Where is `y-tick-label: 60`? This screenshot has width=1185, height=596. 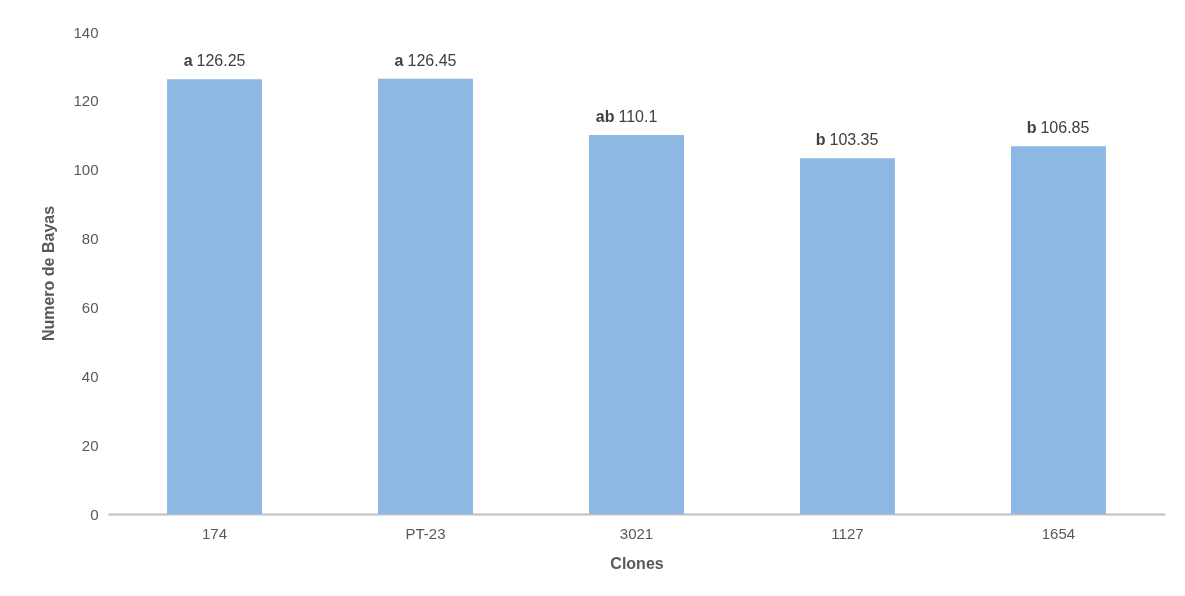
y-tick-label: 60 is located at coordinates (90, 307).